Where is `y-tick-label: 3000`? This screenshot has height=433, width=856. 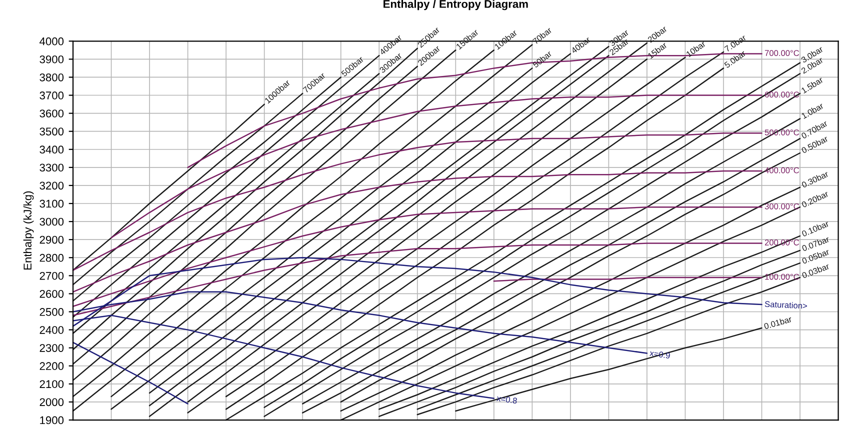
y-tick-label: 3000 is located at coordinates (52, 222).